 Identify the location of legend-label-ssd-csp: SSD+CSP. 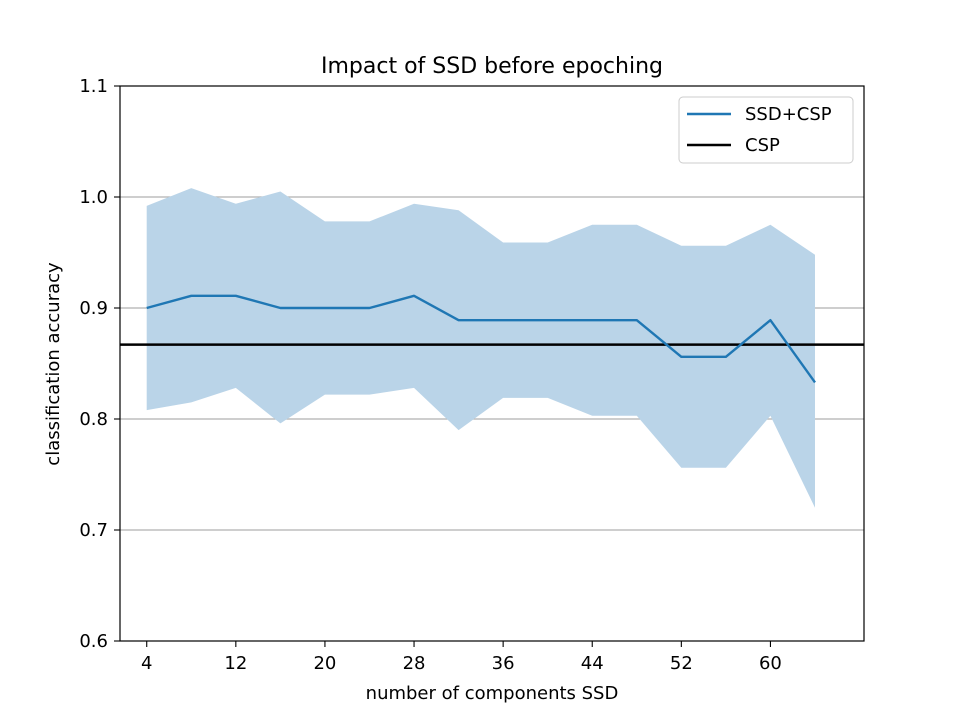
(788, 114).